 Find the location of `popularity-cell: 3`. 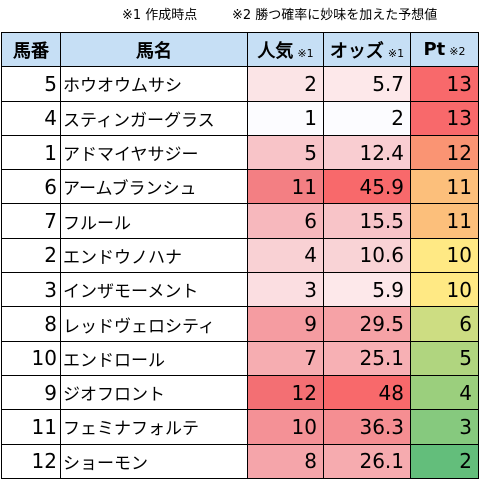

popularity-cell: 3 is located at coordinates (285, 290).